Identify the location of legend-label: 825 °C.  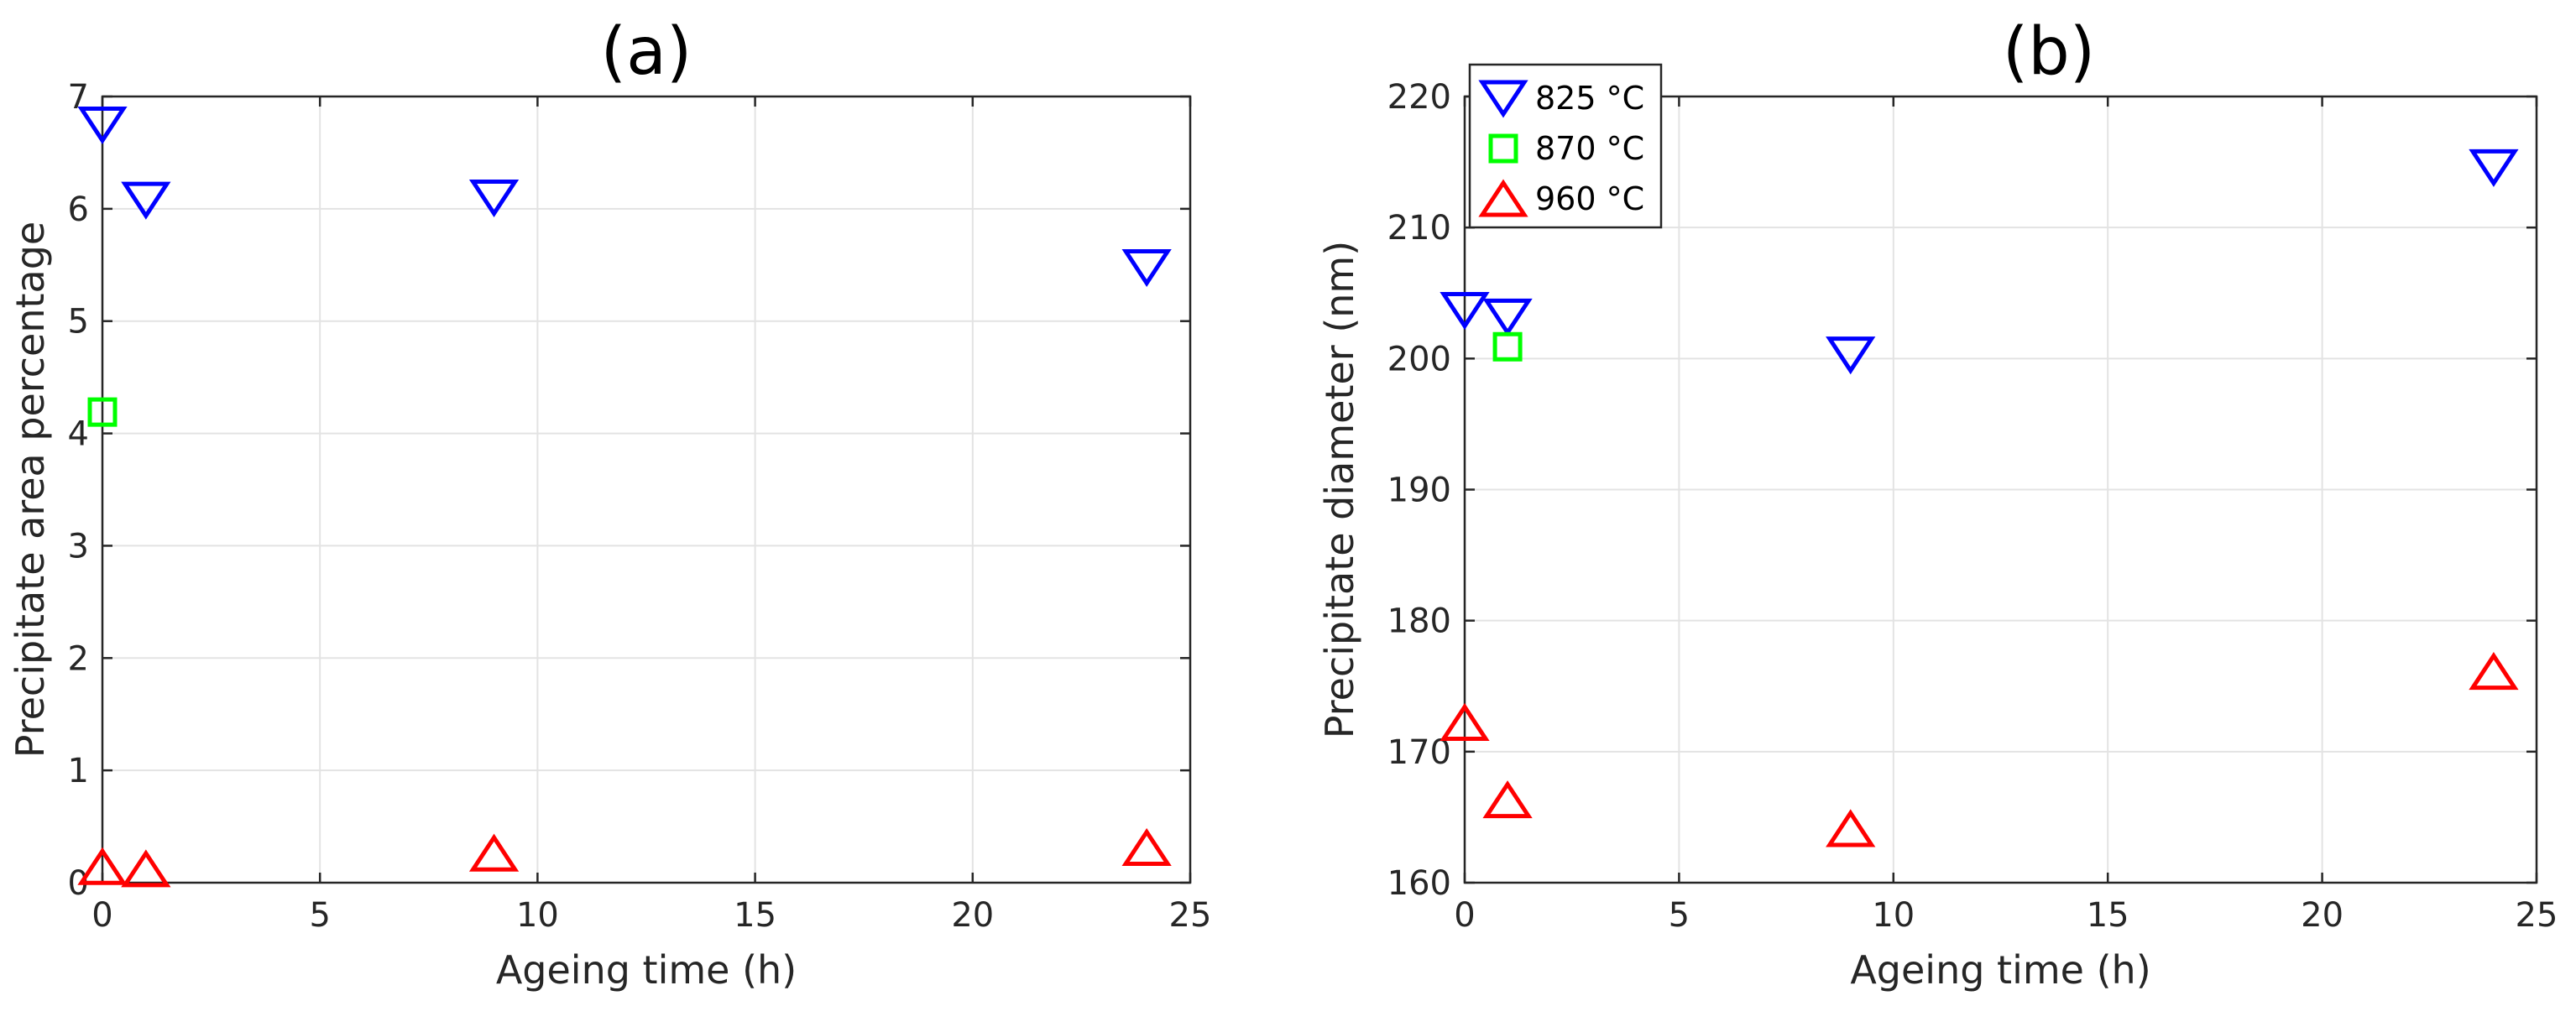
(1589, 99).